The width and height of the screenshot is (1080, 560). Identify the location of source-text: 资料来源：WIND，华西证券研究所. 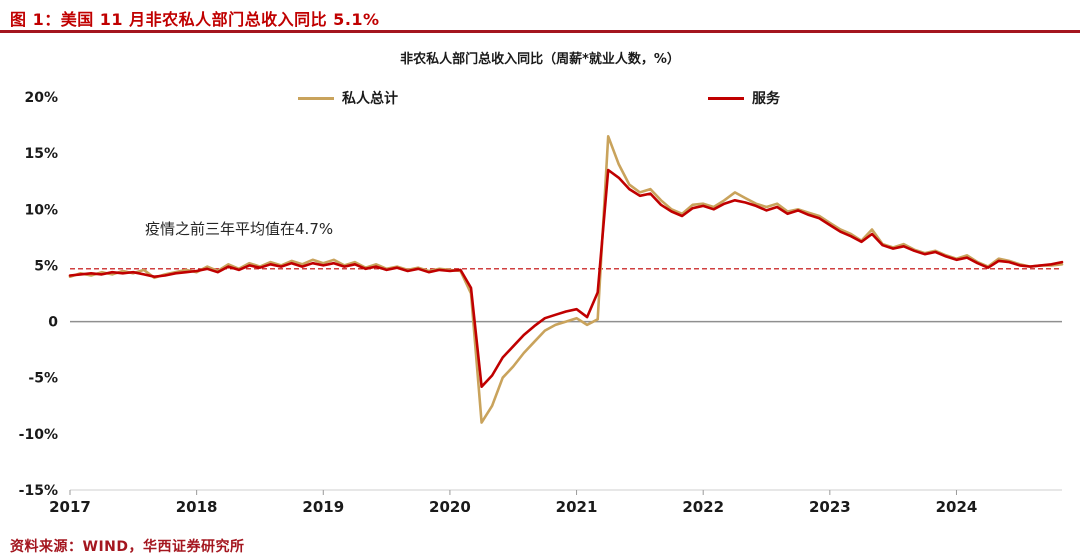
(127, 547).